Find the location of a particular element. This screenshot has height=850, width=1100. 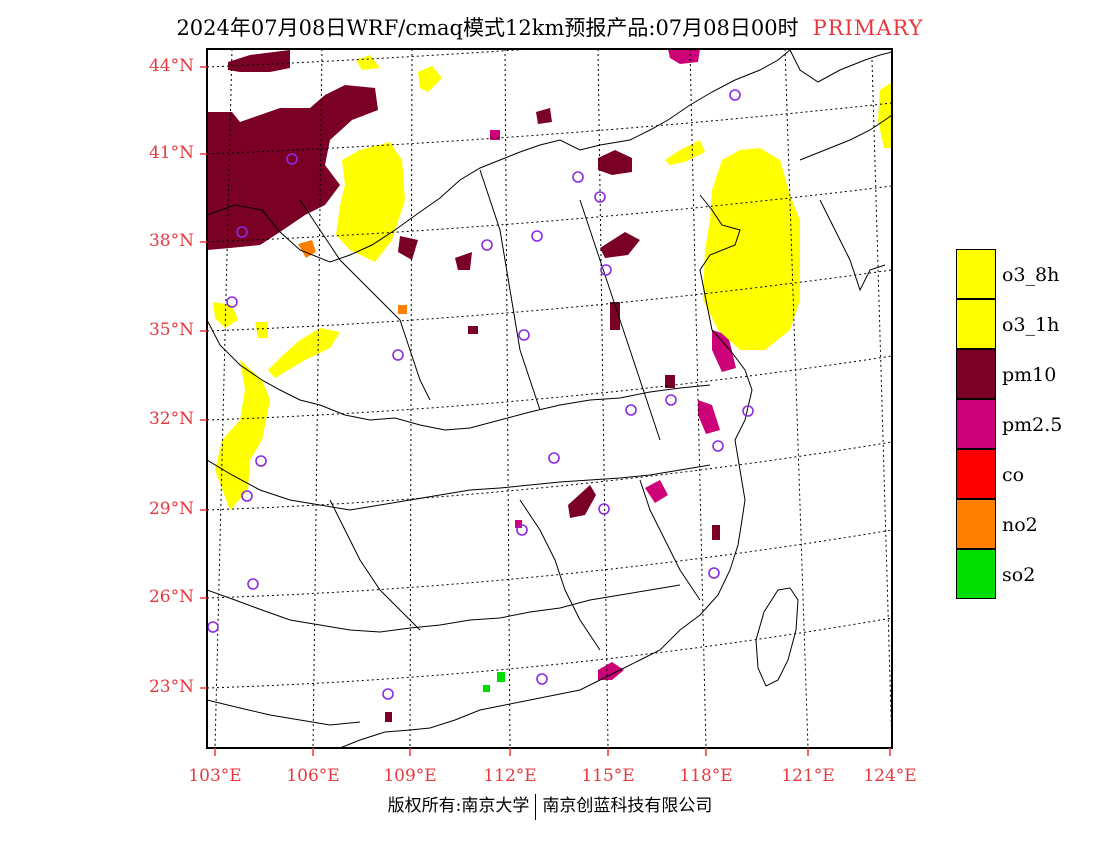

lon-label-121: 121°E is located at coordinates (808, 776).